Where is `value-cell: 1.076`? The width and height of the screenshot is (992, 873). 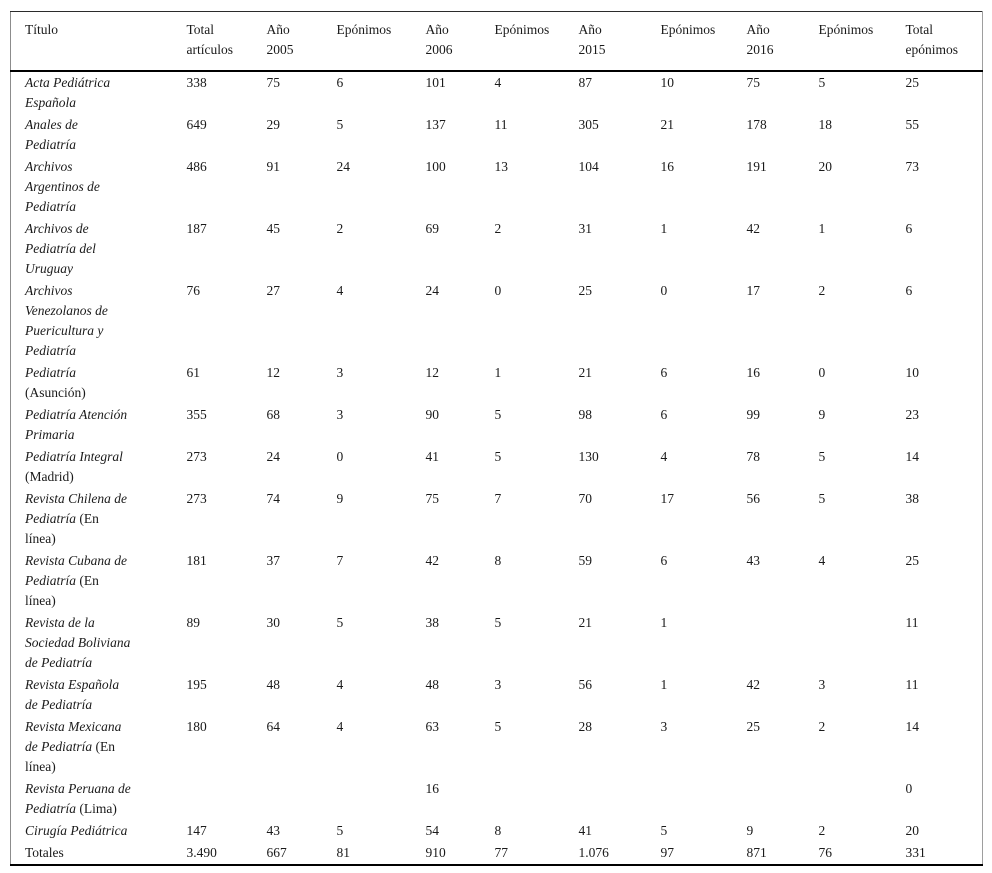 value-cell: 1.076 is located at coordinates (593, 852).